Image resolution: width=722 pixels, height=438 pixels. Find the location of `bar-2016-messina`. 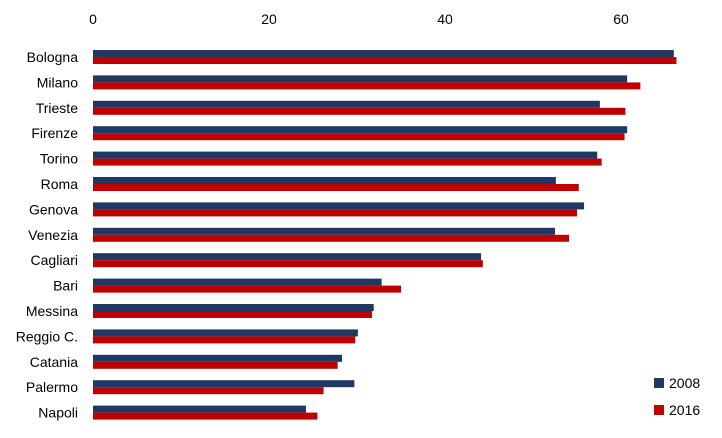

bar-2016-messina is located at coordinates (232, 314).